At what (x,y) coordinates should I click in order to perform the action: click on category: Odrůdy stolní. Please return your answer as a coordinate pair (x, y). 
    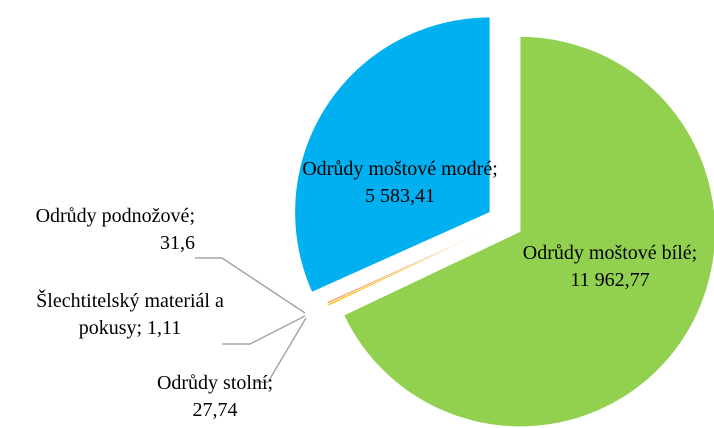
    Looking at the image, I should click on (212, 383).